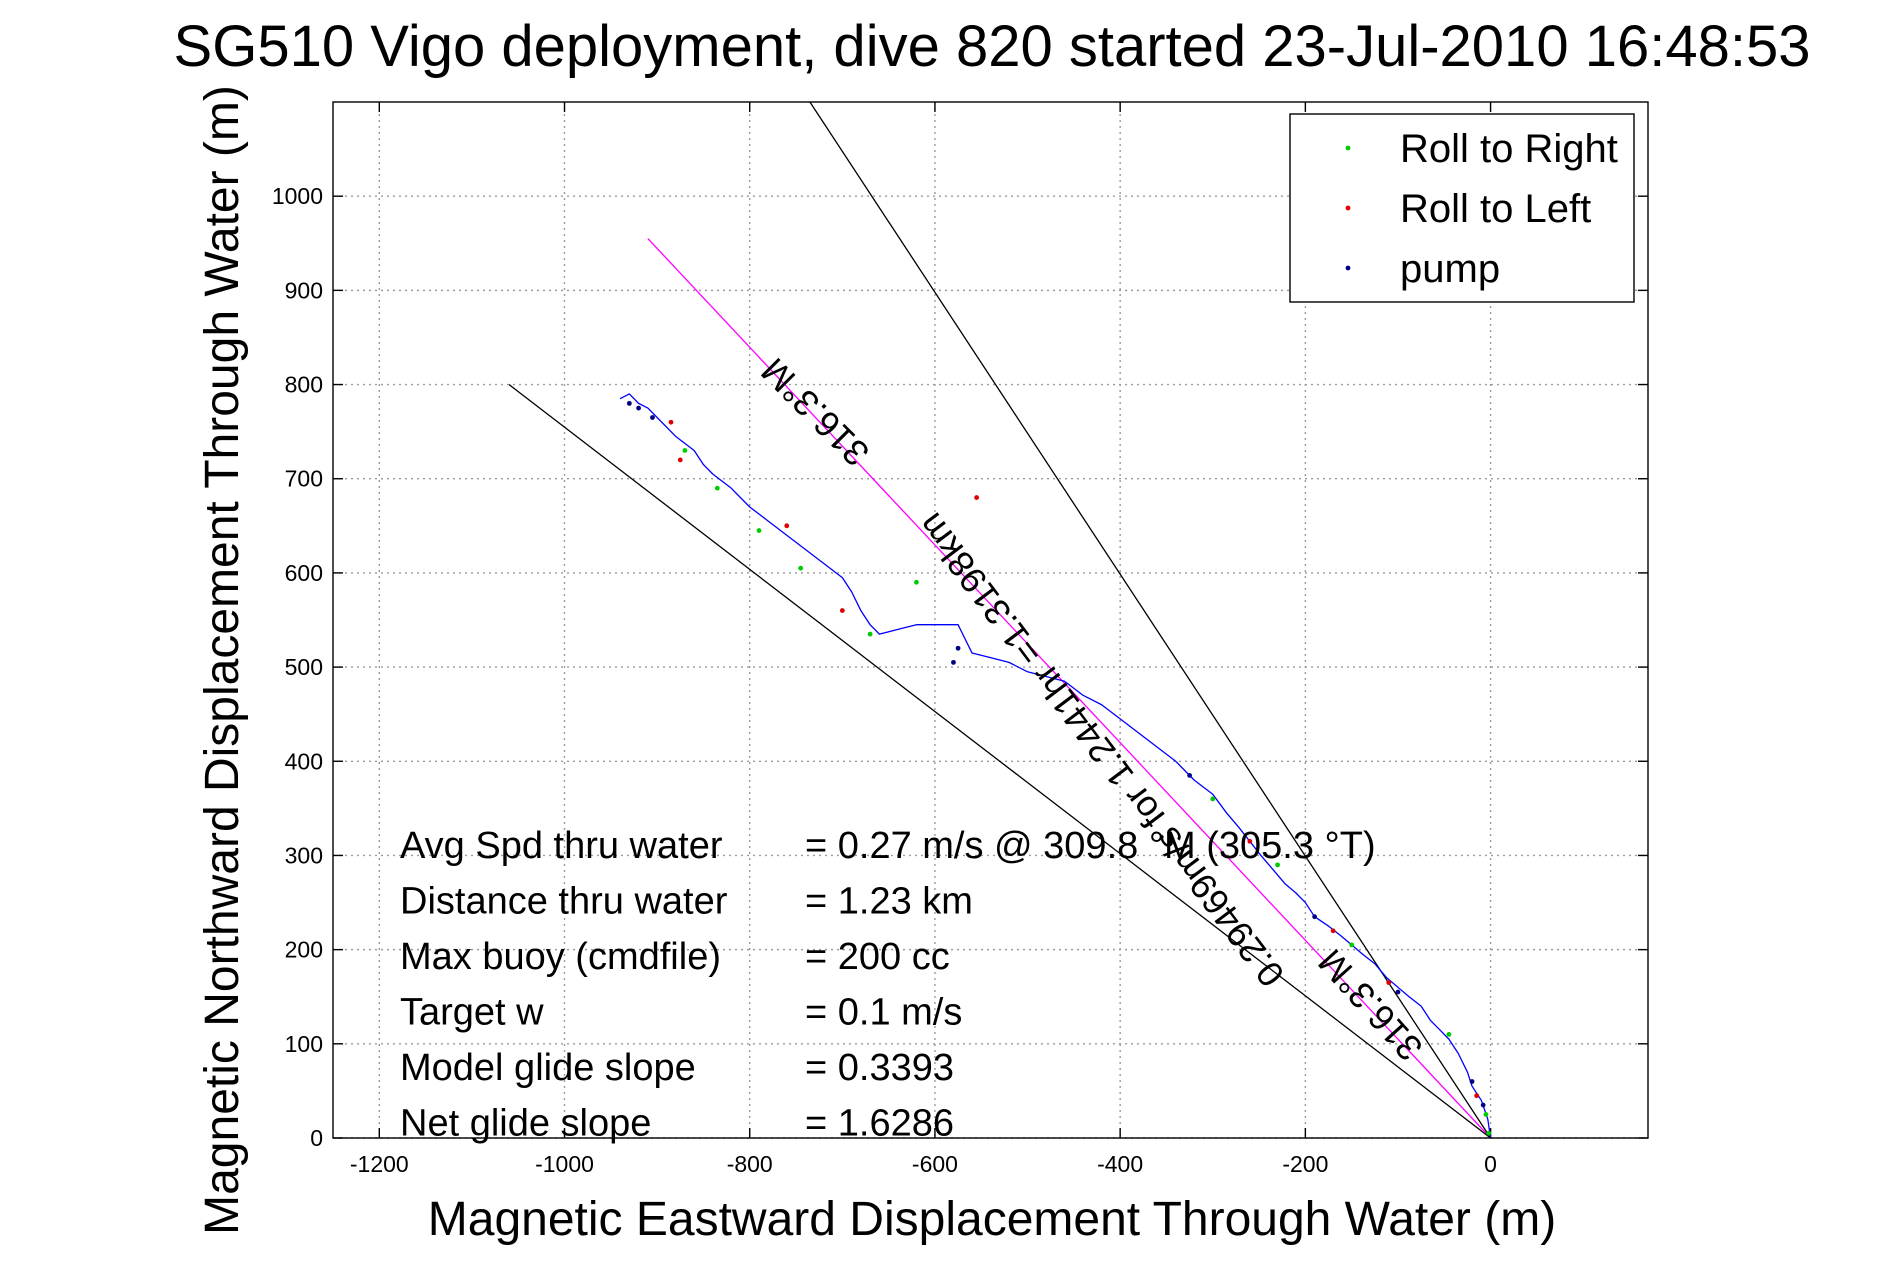  What do you see at coordinates (304, 385) in the screenshot?
I see `y-tick-label: 800` at bounding box center [304, 385].